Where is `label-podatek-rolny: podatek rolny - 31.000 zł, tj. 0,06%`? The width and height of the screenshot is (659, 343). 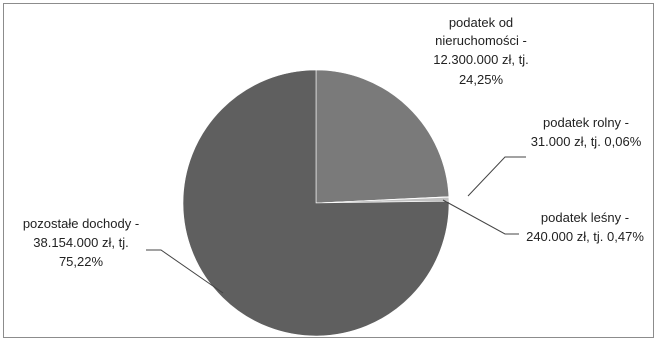
label-podatek-rolny: podatek rolny - 31.000 zł, tj. 0,06% is located at coordinates (586, 132).